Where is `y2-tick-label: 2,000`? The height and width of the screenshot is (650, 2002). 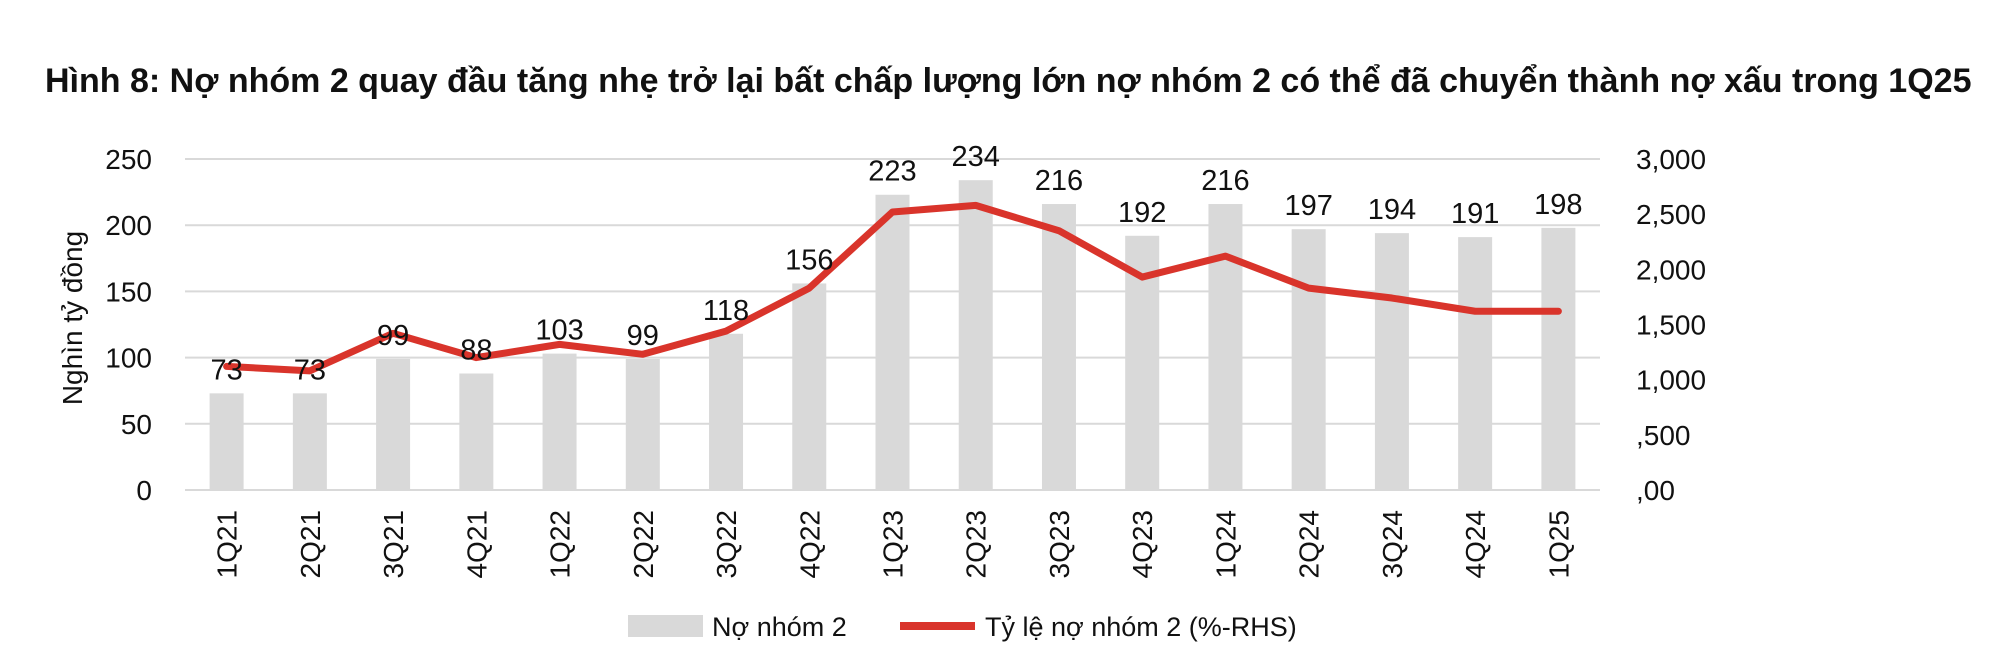 y2-tick-label: 2,000 is located at coordinates (1671, 269).